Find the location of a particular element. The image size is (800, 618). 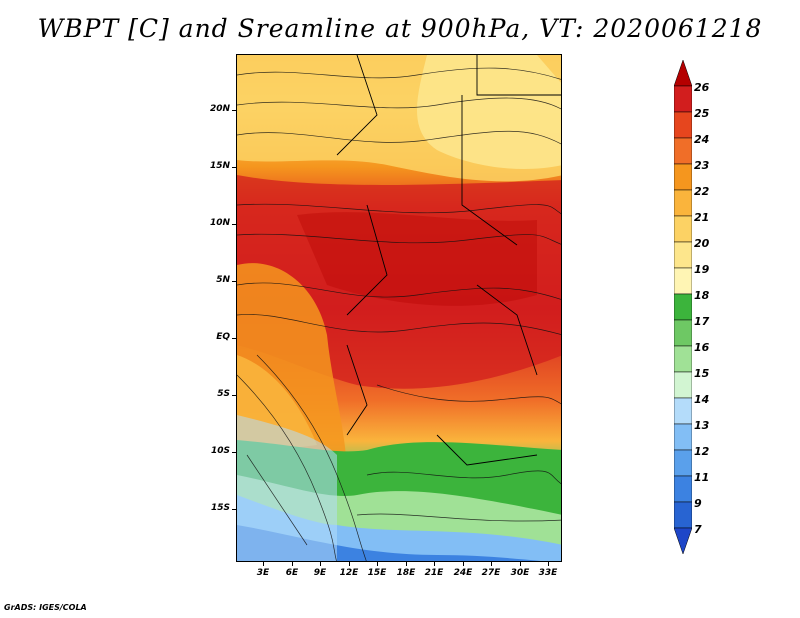

colorbar-label: 20 is located at coordinates (702, 243).